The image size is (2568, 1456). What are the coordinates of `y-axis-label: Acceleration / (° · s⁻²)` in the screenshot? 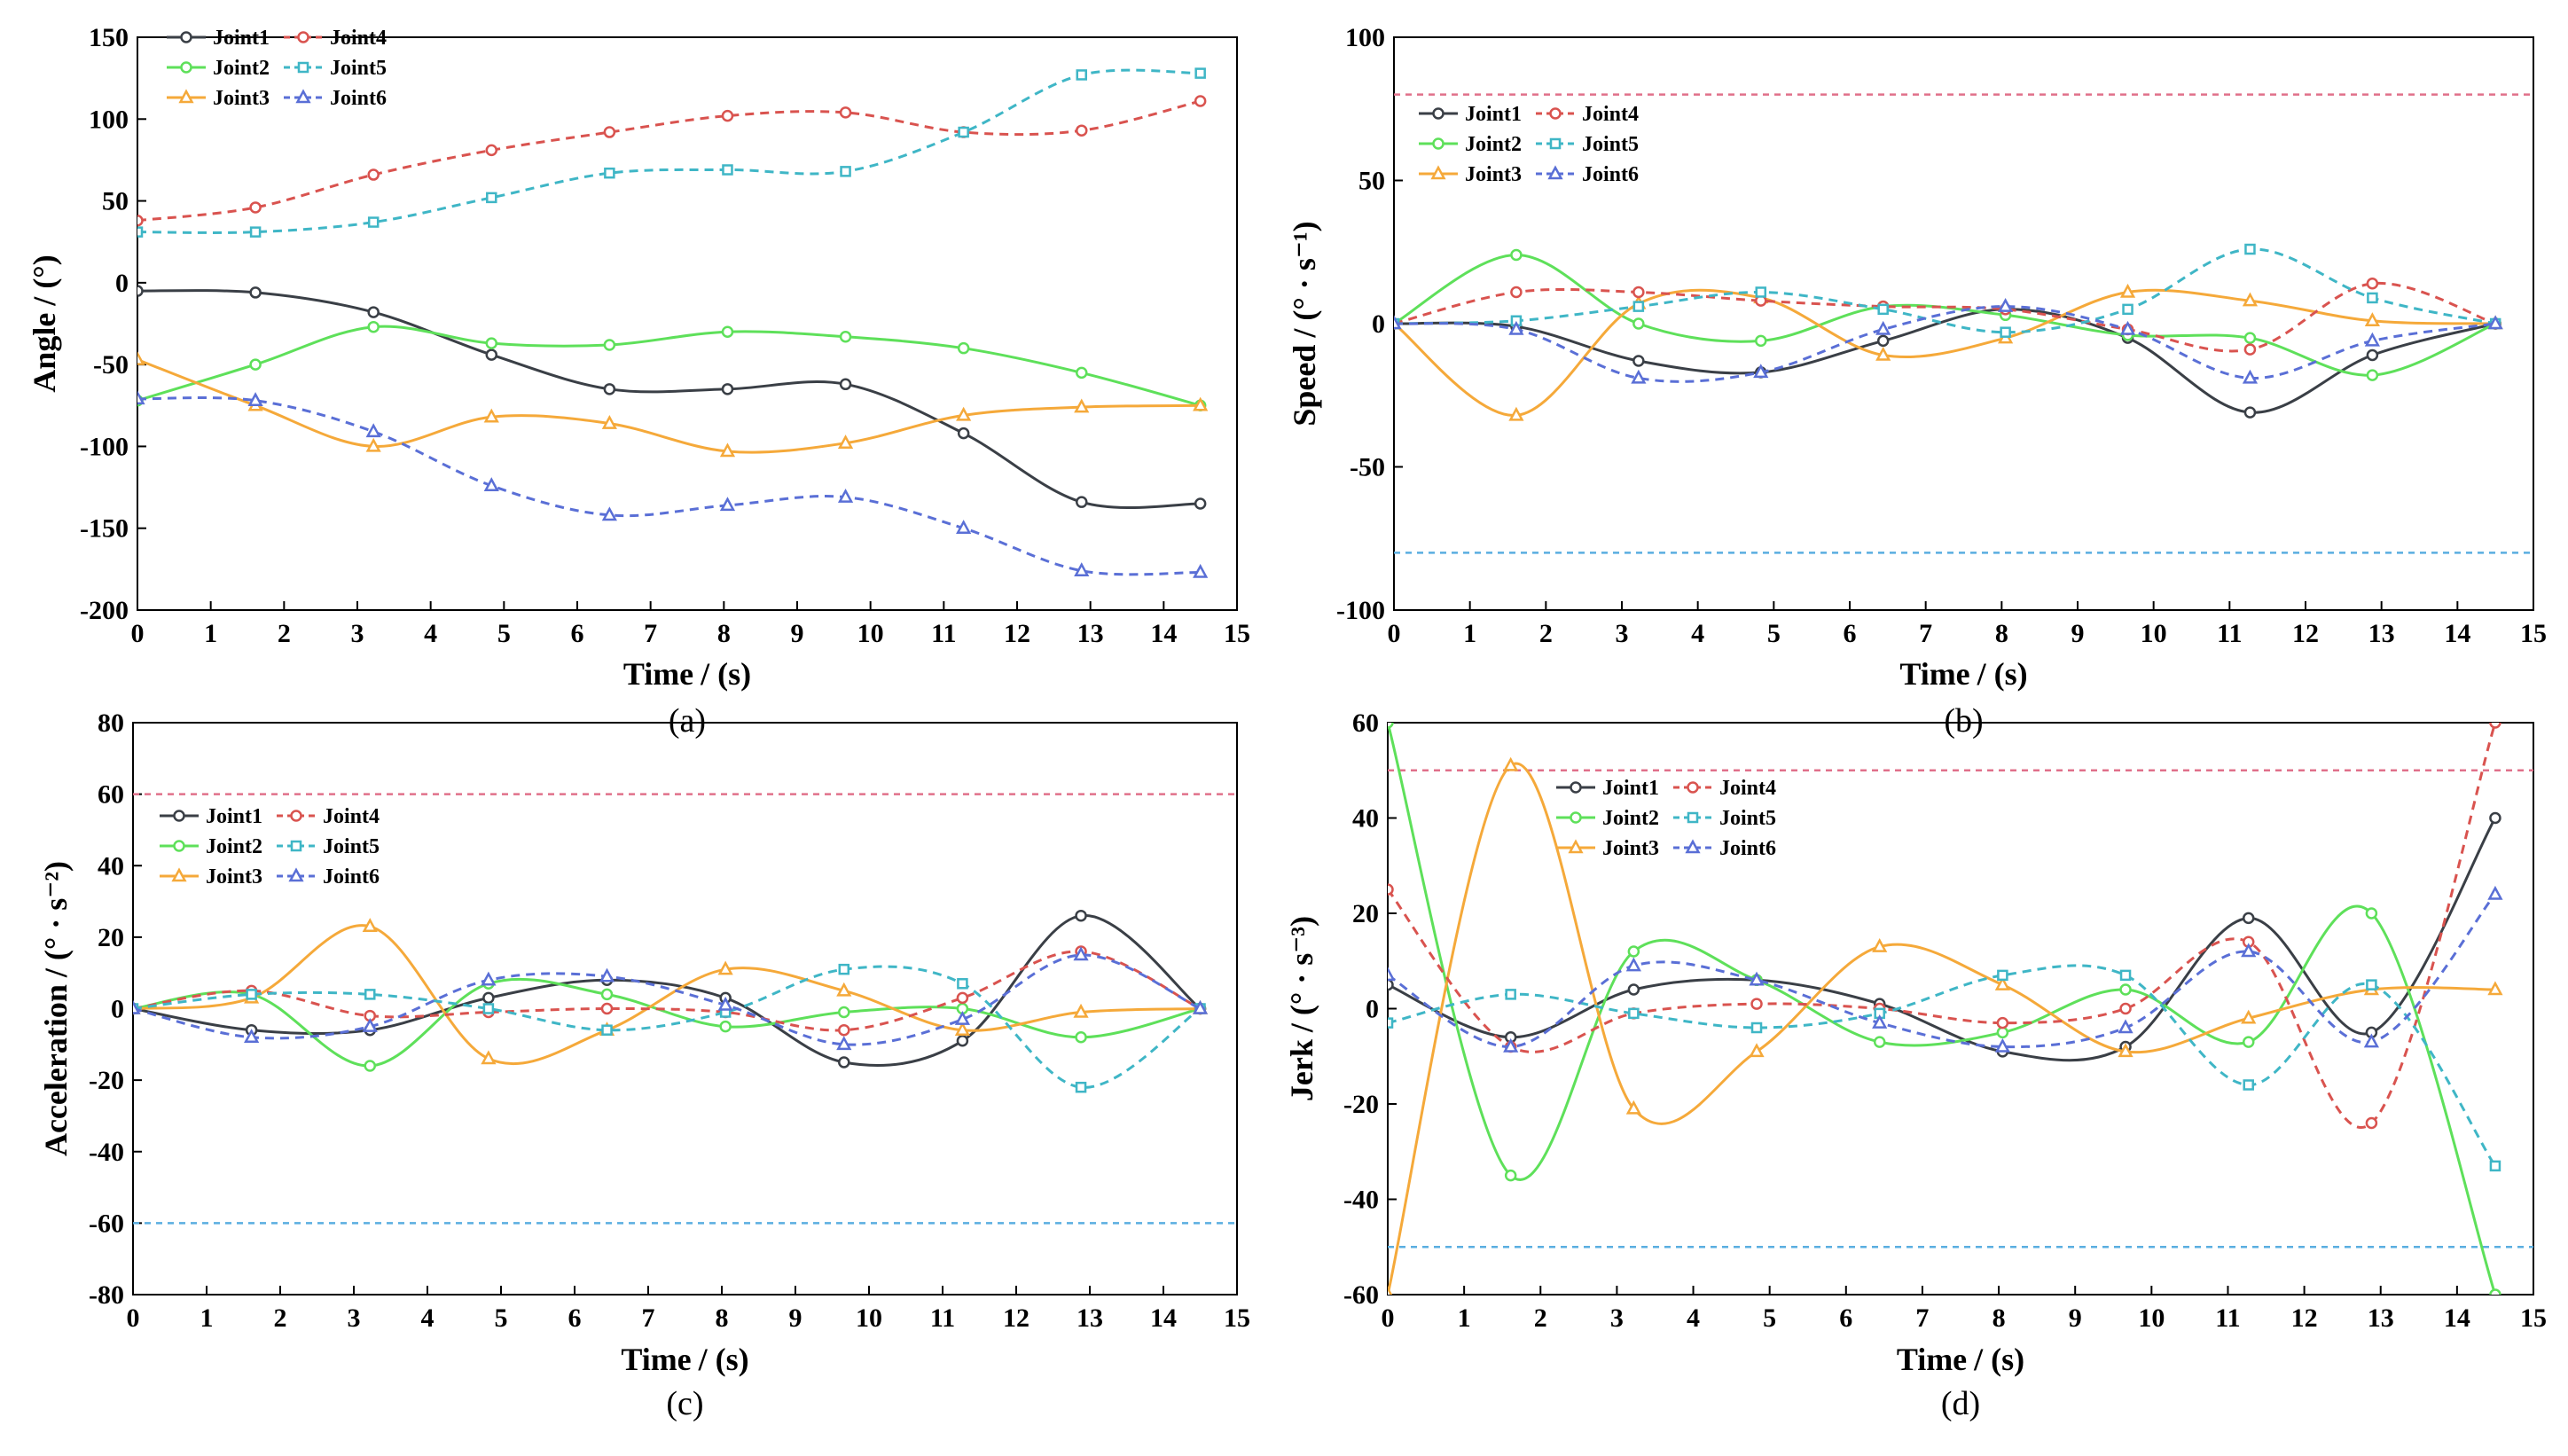 It's located at (56, 1008).